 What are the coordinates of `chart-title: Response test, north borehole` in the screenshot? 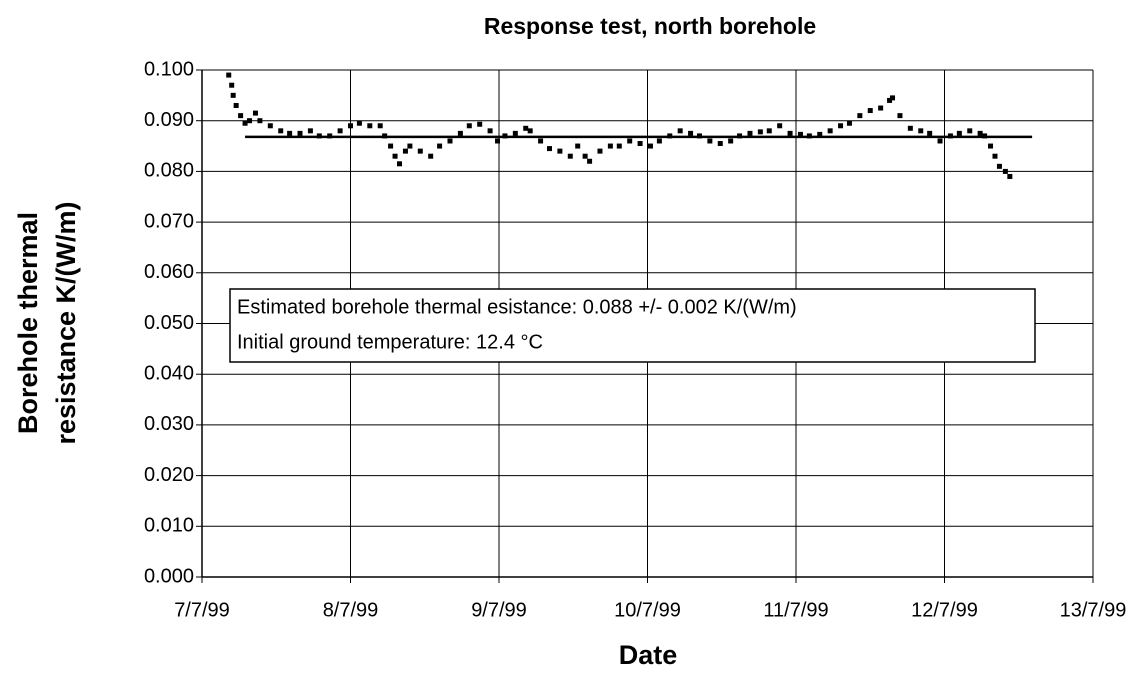 It's located at (650, 26).